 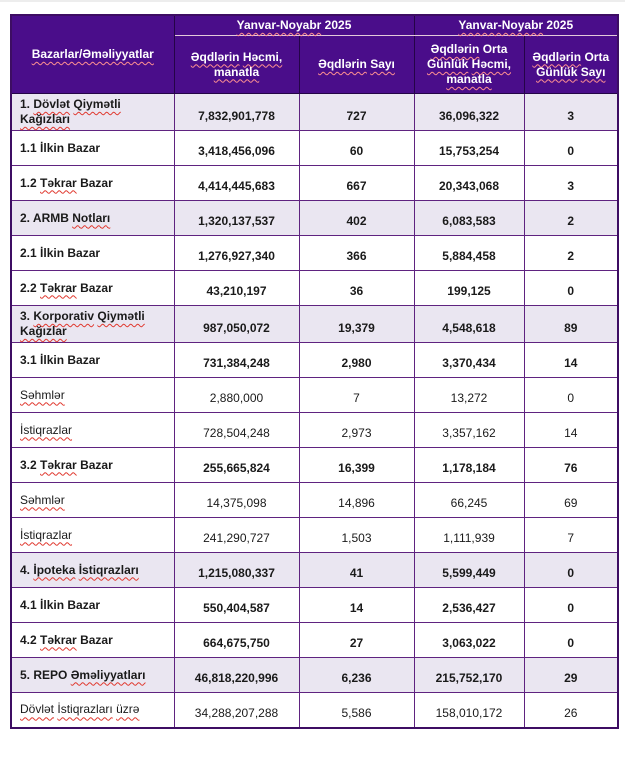 I want to click on table-row: 4.1 İlkin Bazar 550,404,587 14 2,536,427 0, so click(x=314, y=605).